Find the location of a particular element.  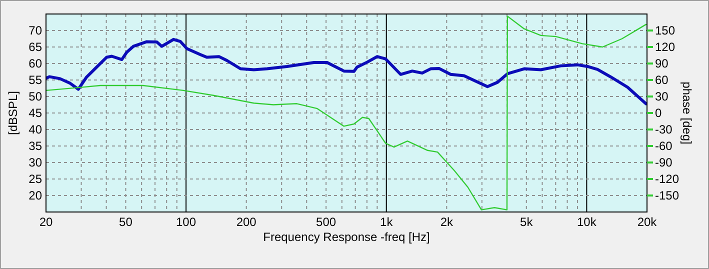

y-tick-label: 35 is located at coordinates (35, 146).